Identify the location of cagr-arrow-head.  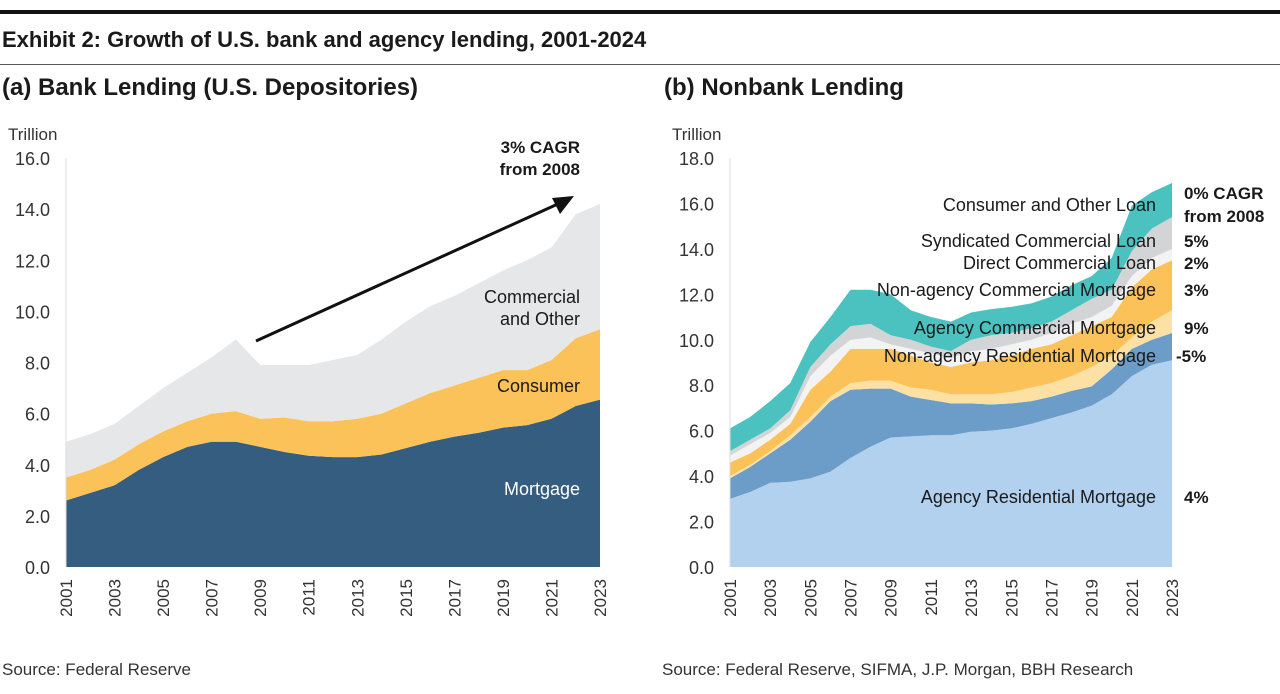
(563, 205).